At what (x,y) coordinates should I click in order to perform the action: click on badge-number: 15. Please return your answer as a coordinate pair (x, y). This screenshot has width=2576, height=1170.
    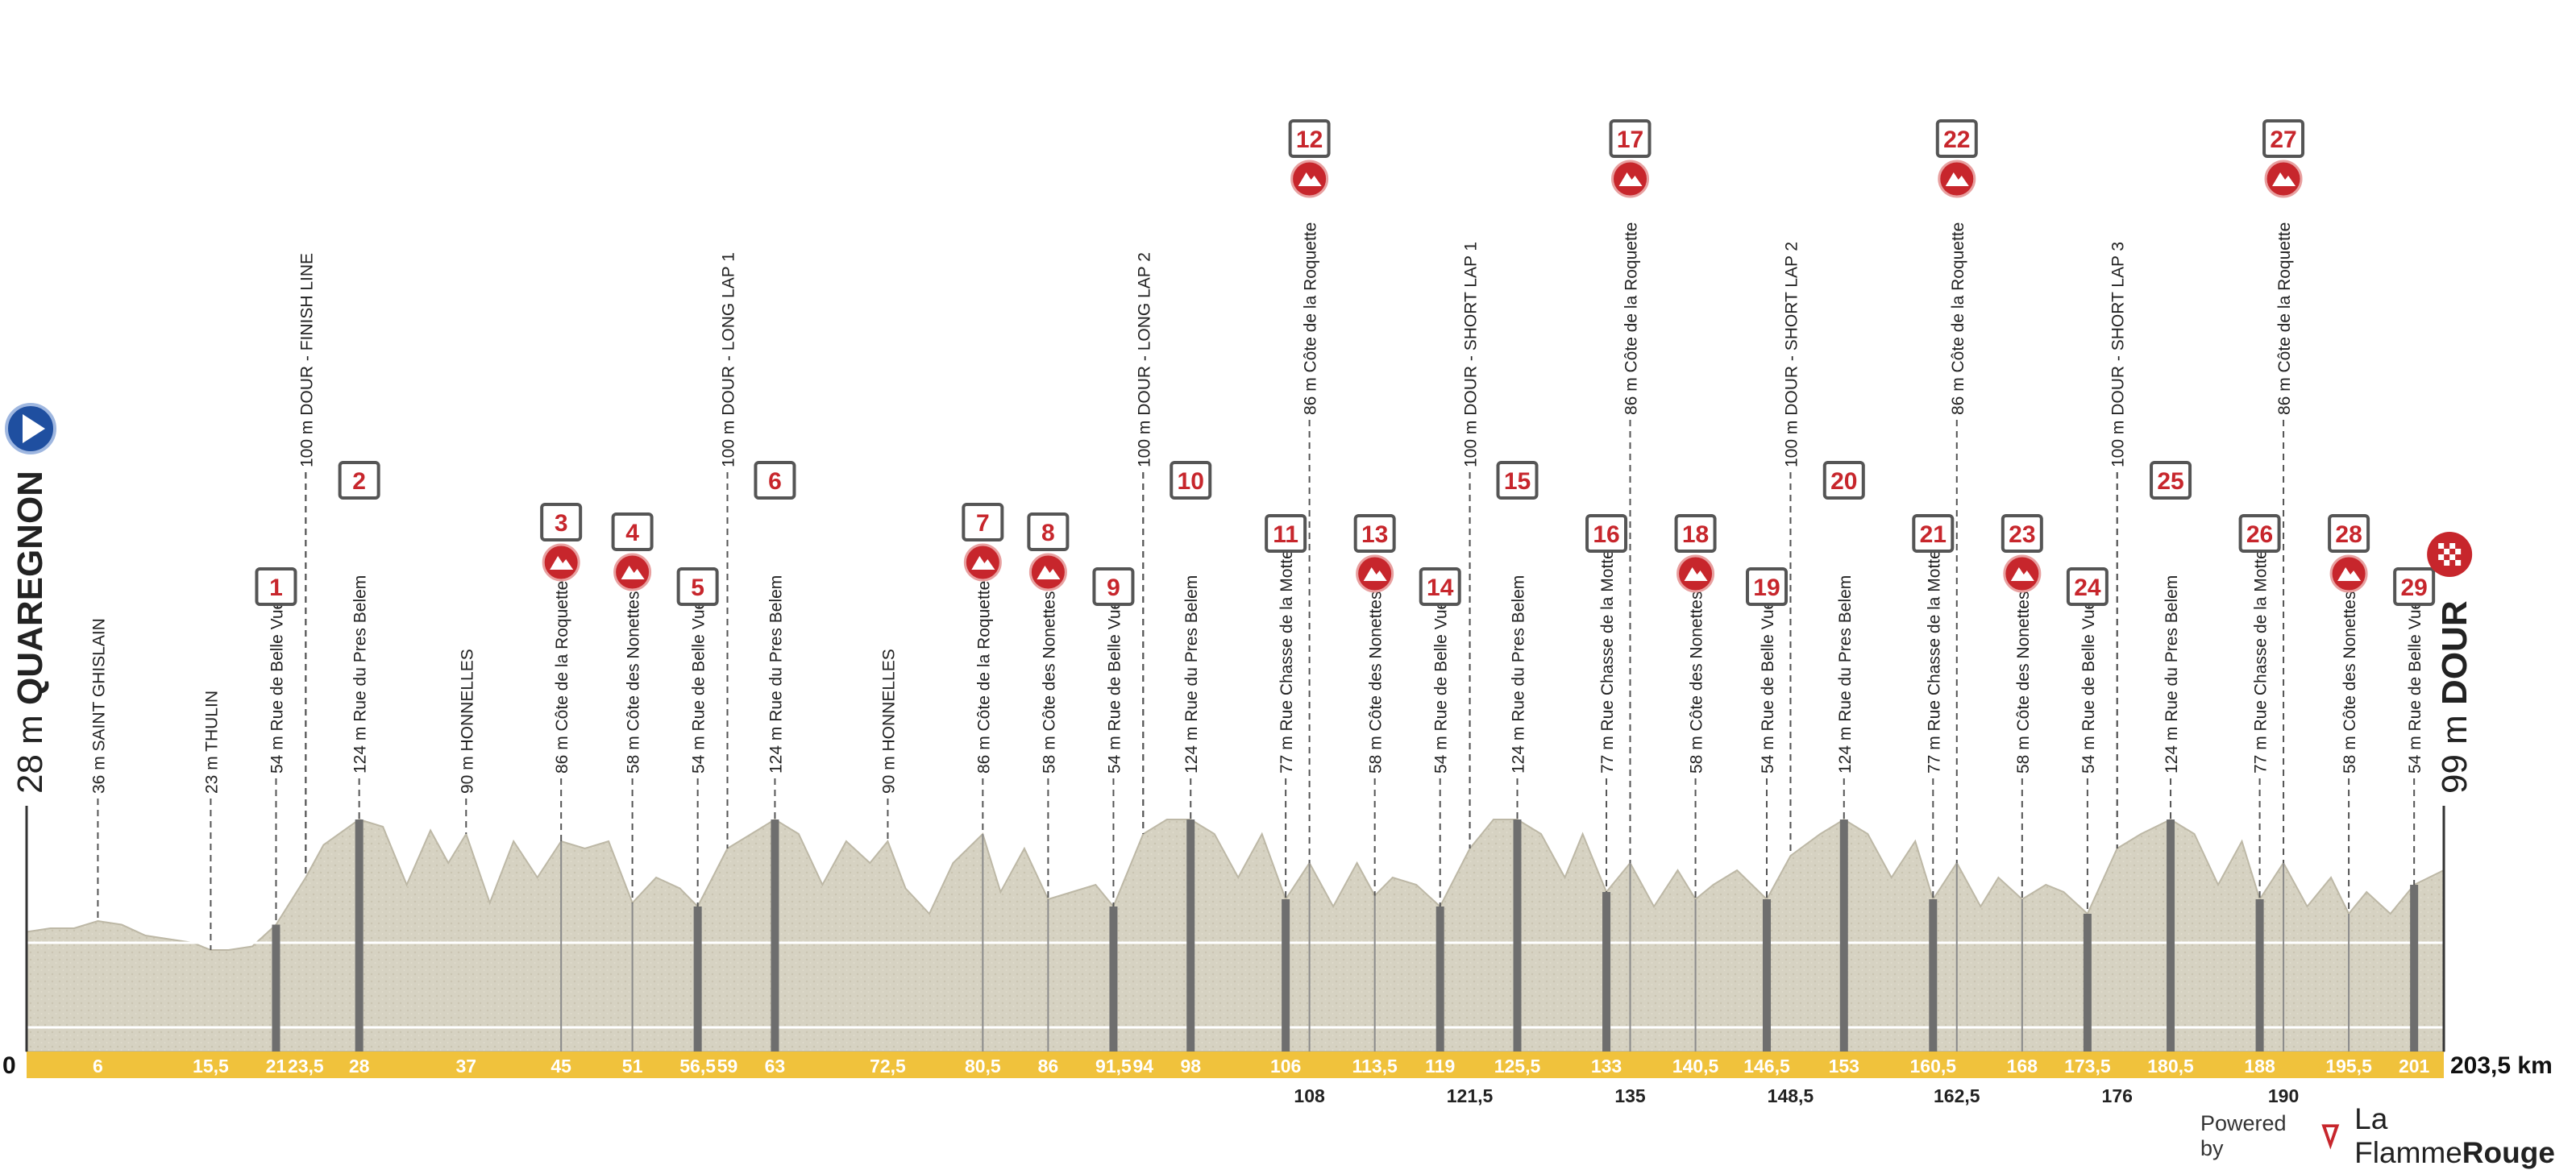
    Looking at the image, I should click on (1517, 481).